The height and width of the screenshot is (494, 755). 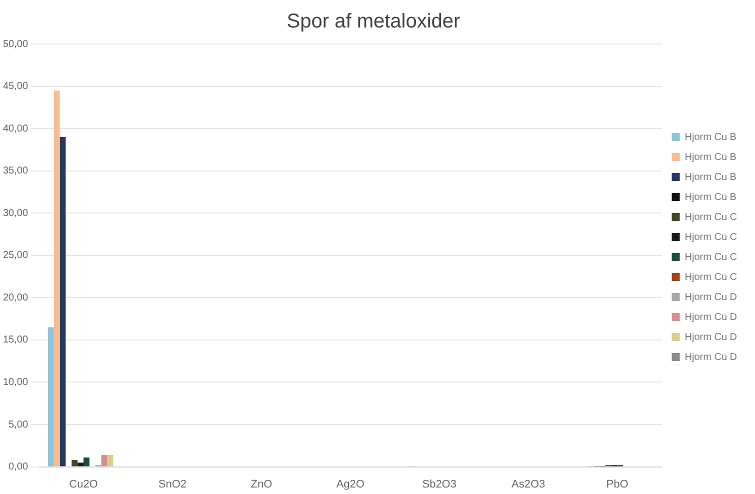 I want to click on x-tick-label: ZnO, so click(x=261, y=484).